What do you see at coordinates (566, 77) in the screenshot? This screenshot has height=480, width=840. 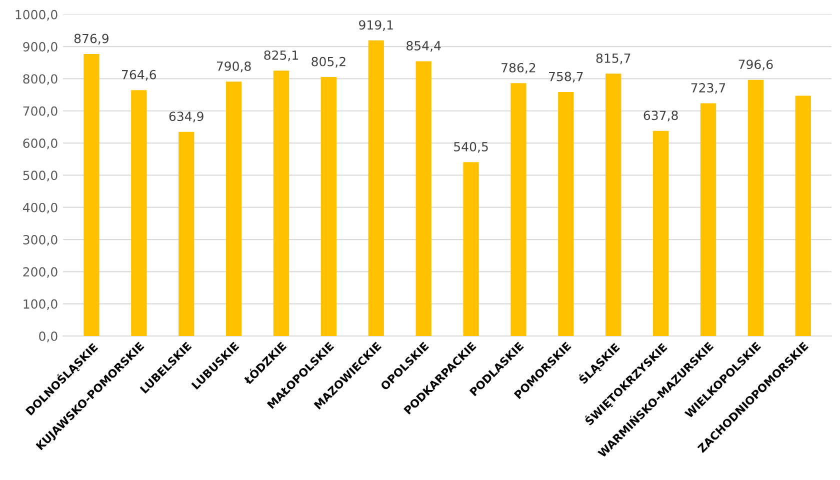 I see `data-label: 758,7` at bounding box center [566, 77].